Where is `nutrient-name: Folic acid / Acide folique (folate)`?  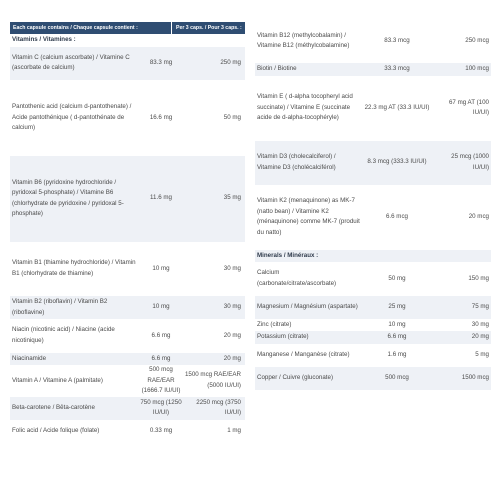
nutrient-name: Folic acid / Acide folique (folate) is located at coordinates (56, 430).